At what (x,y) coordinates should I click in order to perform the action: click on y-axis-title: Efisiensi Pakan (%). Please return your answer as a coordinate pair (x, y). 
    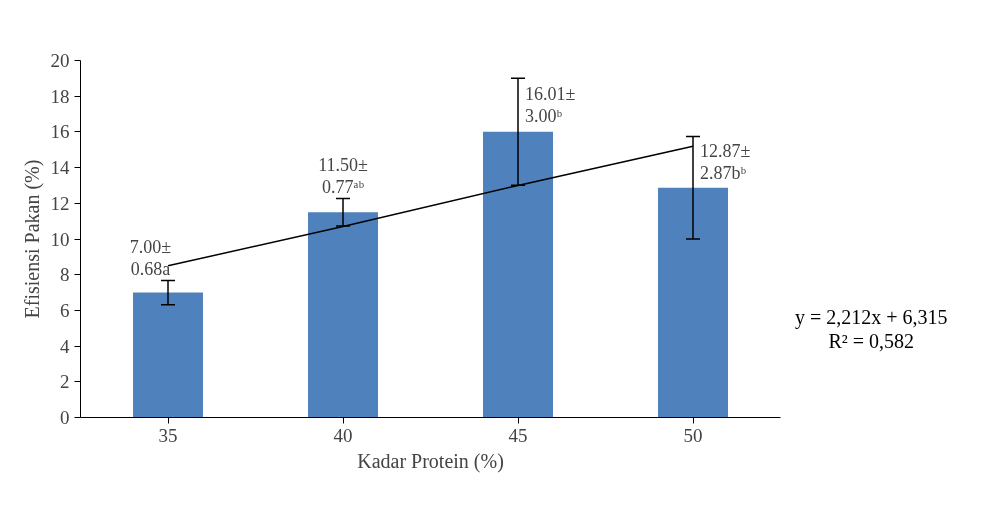
    Looking at the image, I should click on (32, 239).